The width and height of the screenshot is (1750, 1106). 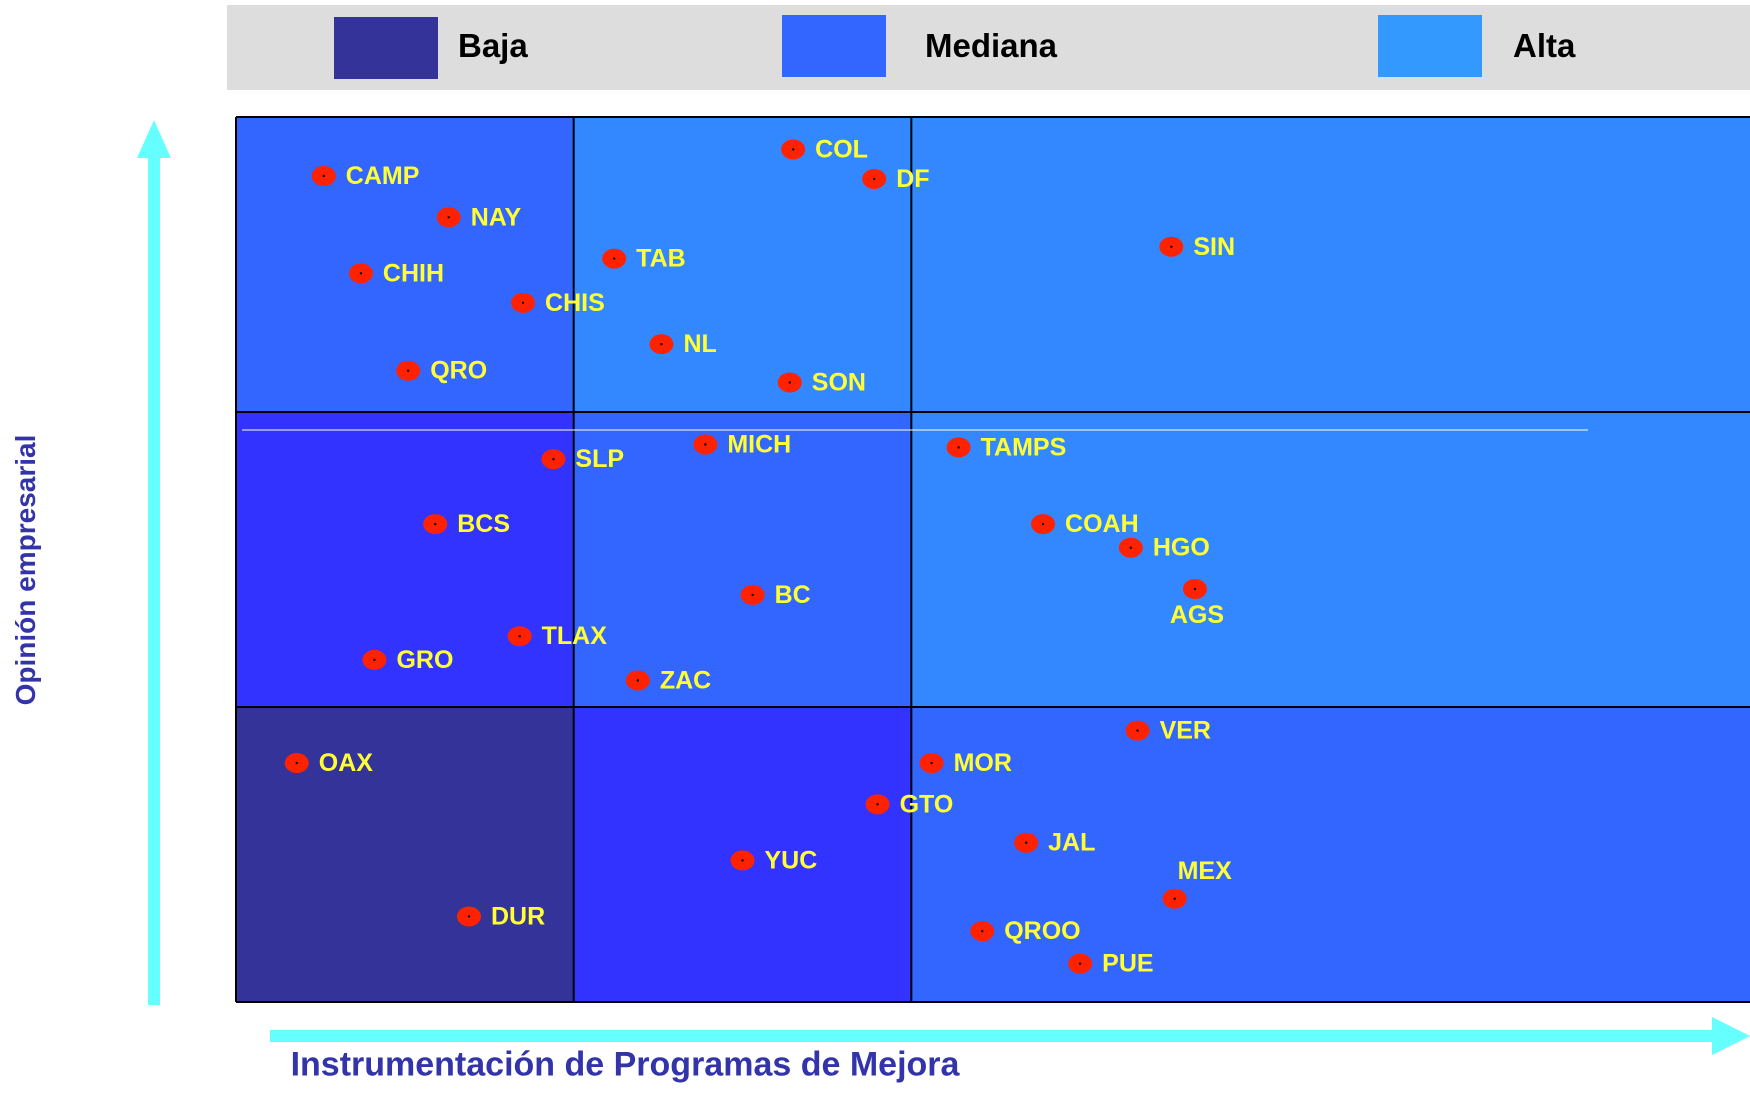 What do you see at coordinates (994, 1036) in the screenshot?
I see `x-axis-arrow-shaft` at bounding box center [994, 1036].